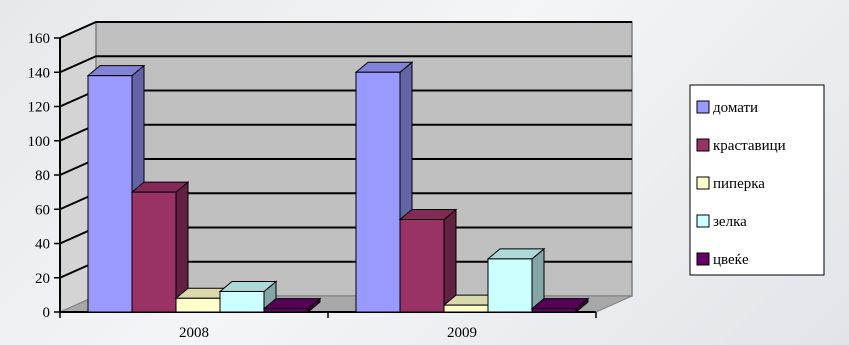 This screenshot has width=849, height=345. I want to click on y-tick-label: 160, so click(39, 39).